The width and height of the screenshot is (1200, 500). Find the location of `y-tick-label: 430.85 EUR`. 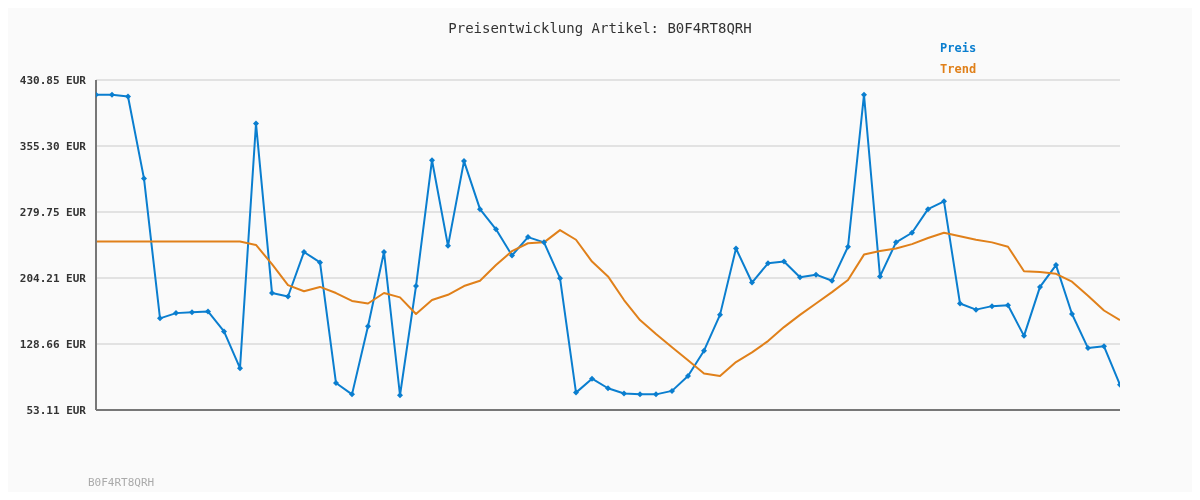

y-tick-label: 430.85 EUR is located at coordinates (53, 80).